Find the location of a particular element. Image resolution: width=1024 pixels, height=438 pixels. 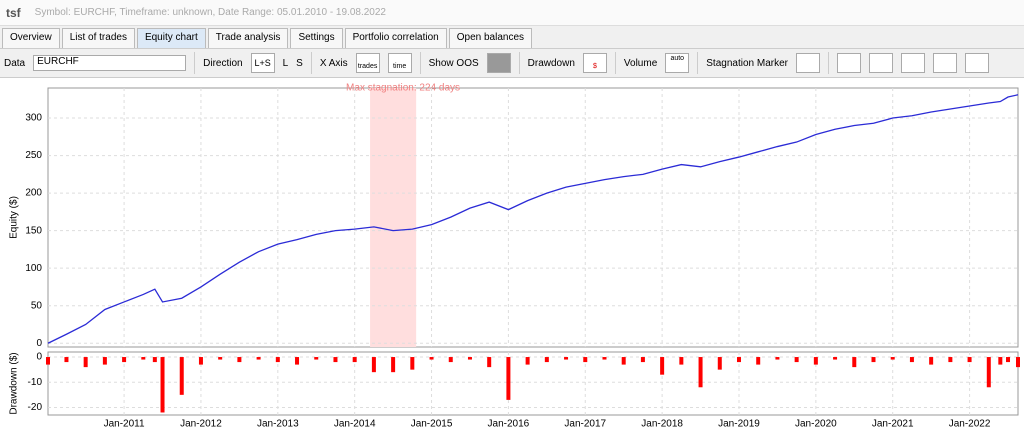

label: Show OOS is located at coordinates (453, 63).